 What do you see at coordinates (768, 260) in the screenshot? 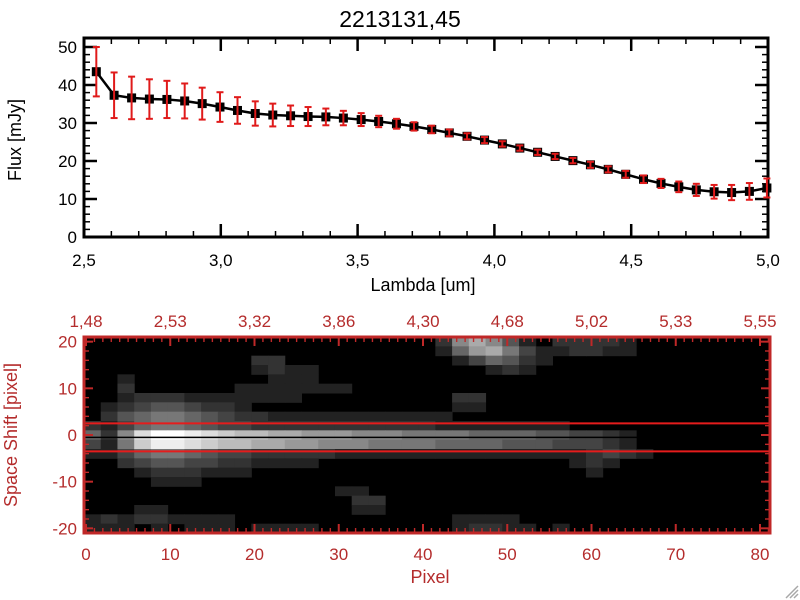
I see `spectrum-x-tick-label: 5,0` at bounding box center [768, 260].